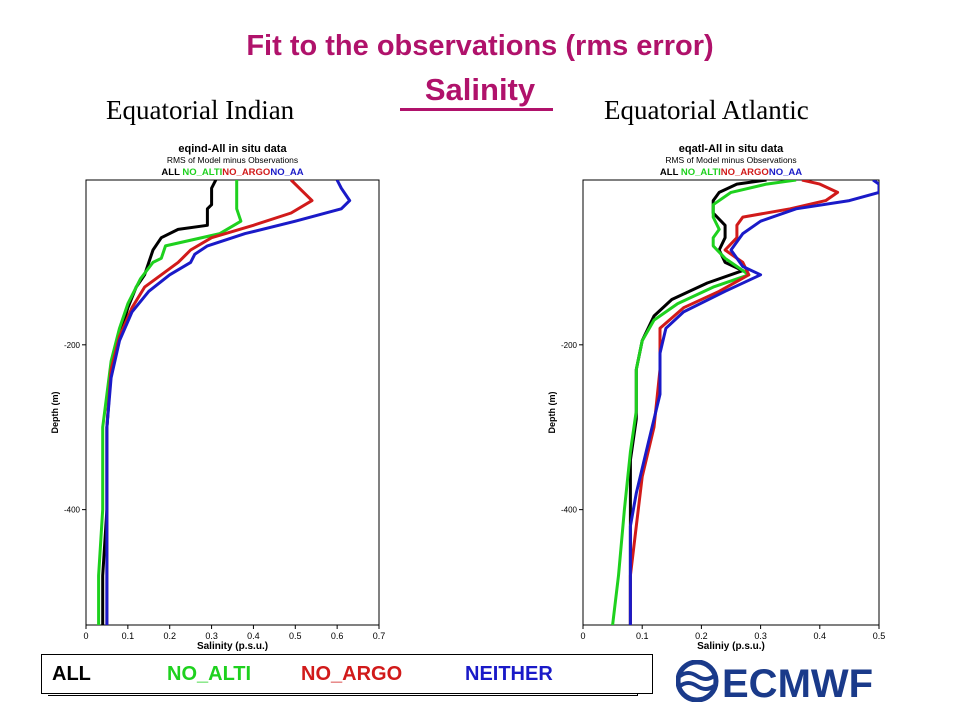 The height and width of the screenshot is (720, 960). What do you see at coordinates (509, 674) in the screenshot?
I see `legend-item-neither: NEITHER` at bounding box center [509, 674].